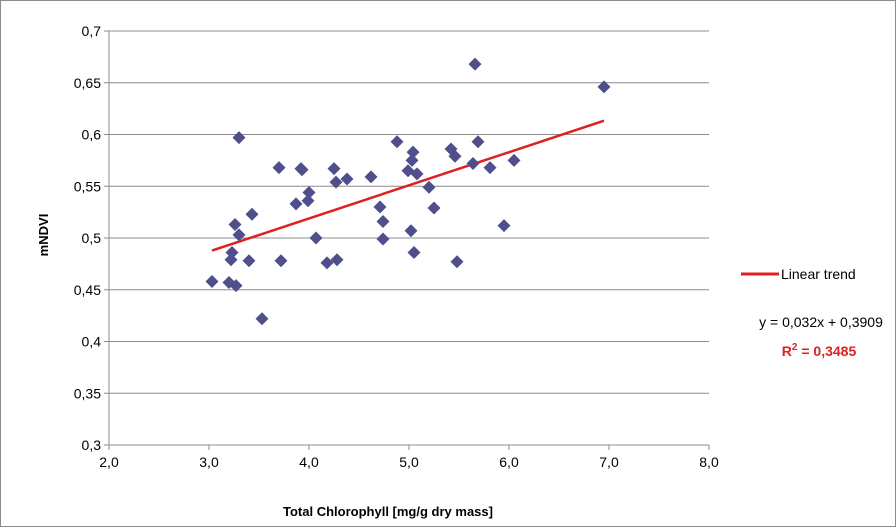 The width and height of the screenshot is (896, 528). I want to click on y-tick-label: 0,3, so click(92, 445).